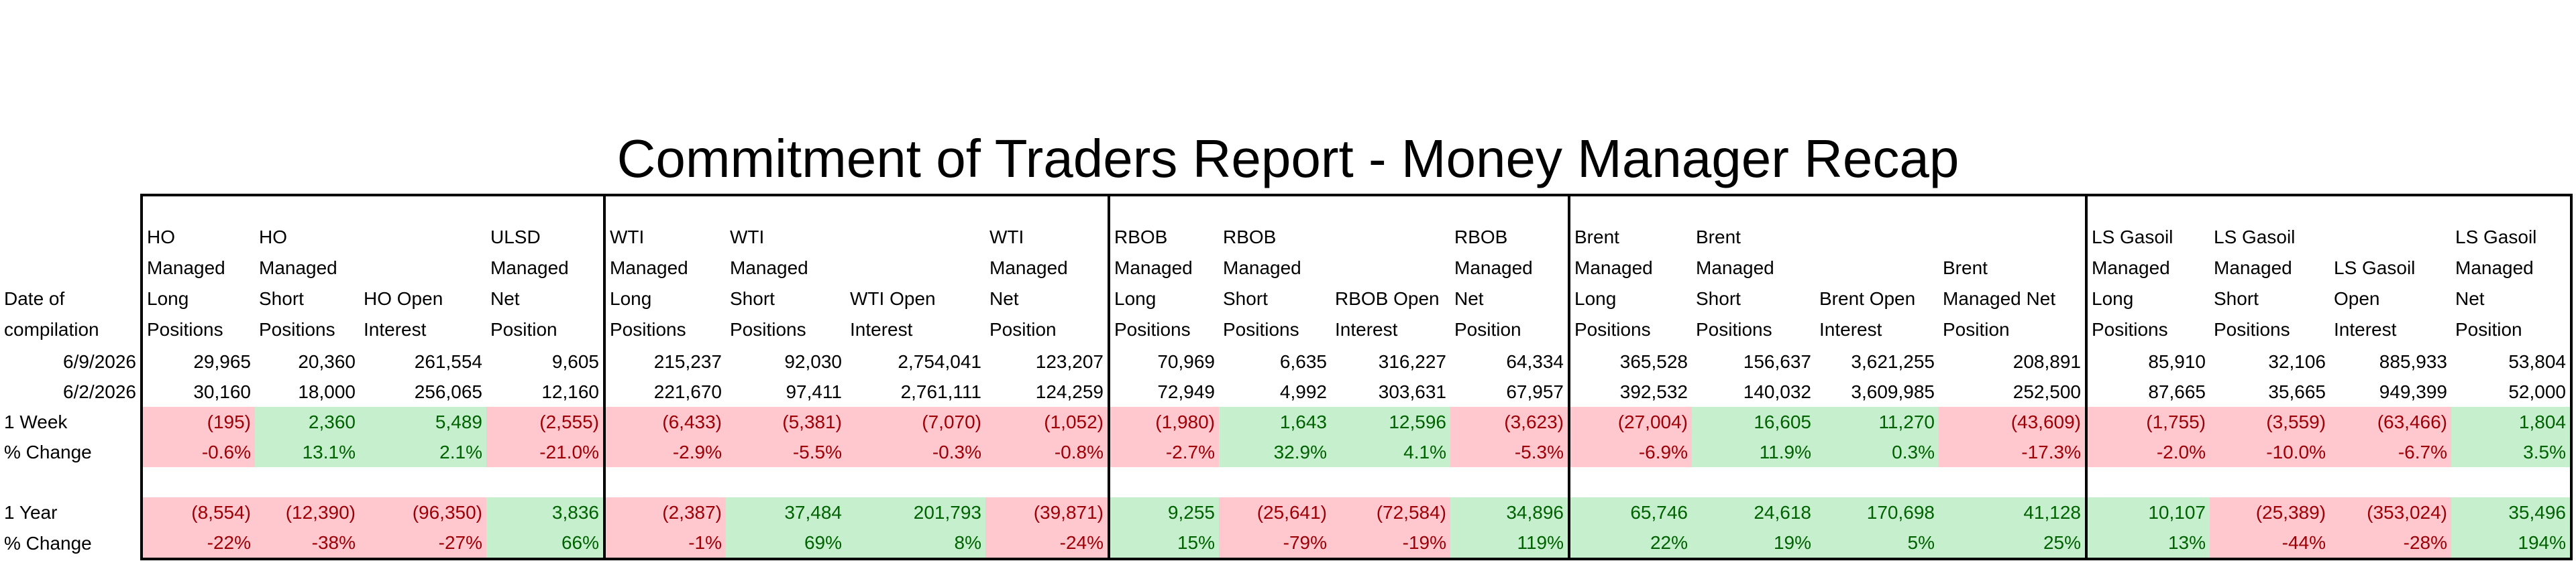 The height and width of the screenshot is (561, 2576). Describe the element at coordinates (515, 237) in the screenshot. I see `header-line: ULSD` at that location.